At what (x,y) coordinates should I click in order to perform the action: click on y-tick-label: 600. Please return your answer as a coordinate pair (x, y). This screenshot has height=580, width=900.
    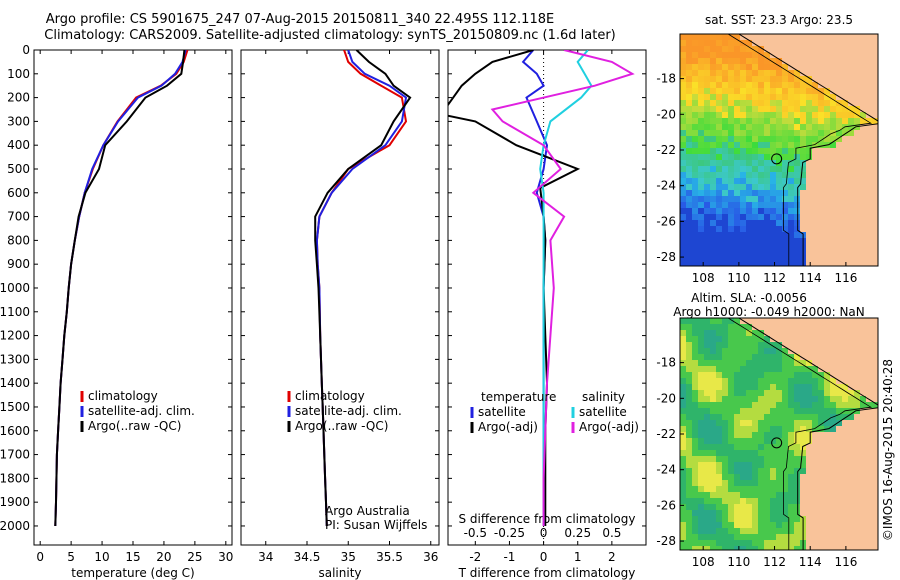
    Looking at the image, I should click on (18, 193).